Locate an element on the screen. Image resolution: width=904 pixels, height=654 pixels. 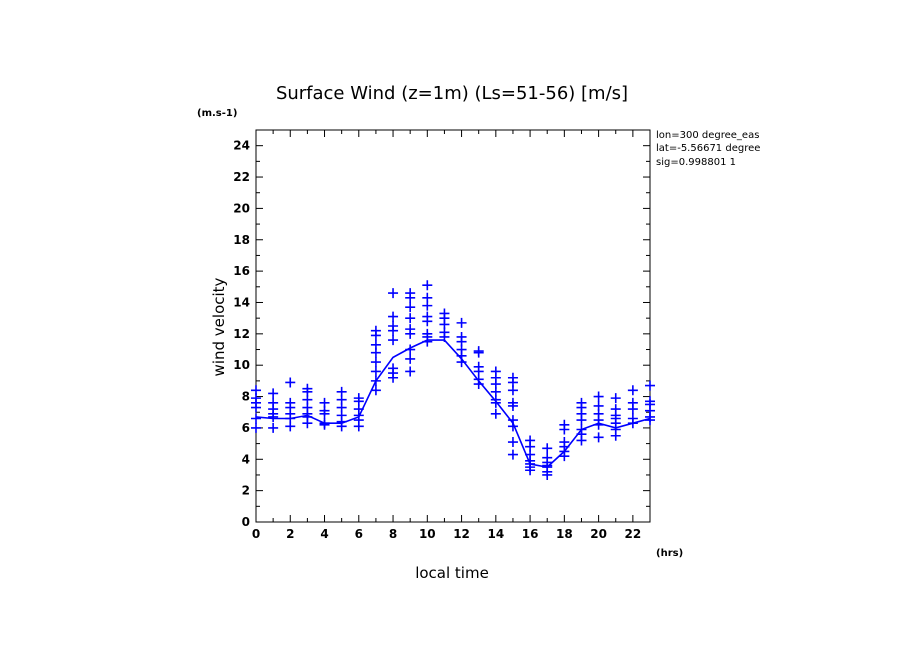
y-tick-label: 4 is located at coordinates (246, 459).